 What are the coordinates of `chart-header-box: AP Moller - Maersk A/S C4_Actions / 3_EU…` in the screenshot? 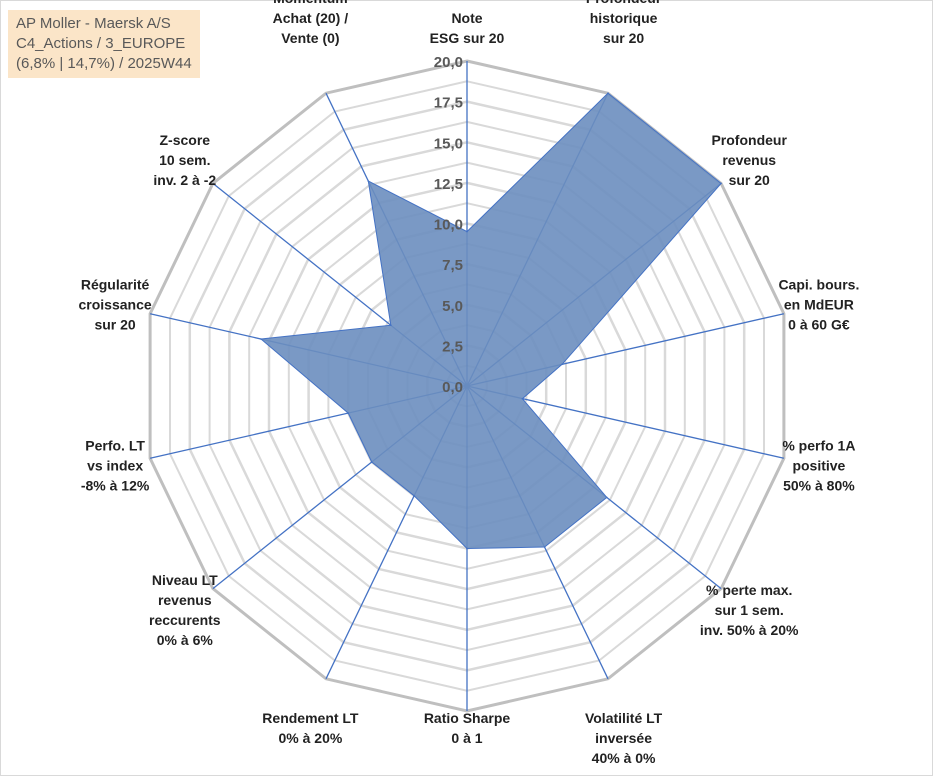 It's located at (104, 44).